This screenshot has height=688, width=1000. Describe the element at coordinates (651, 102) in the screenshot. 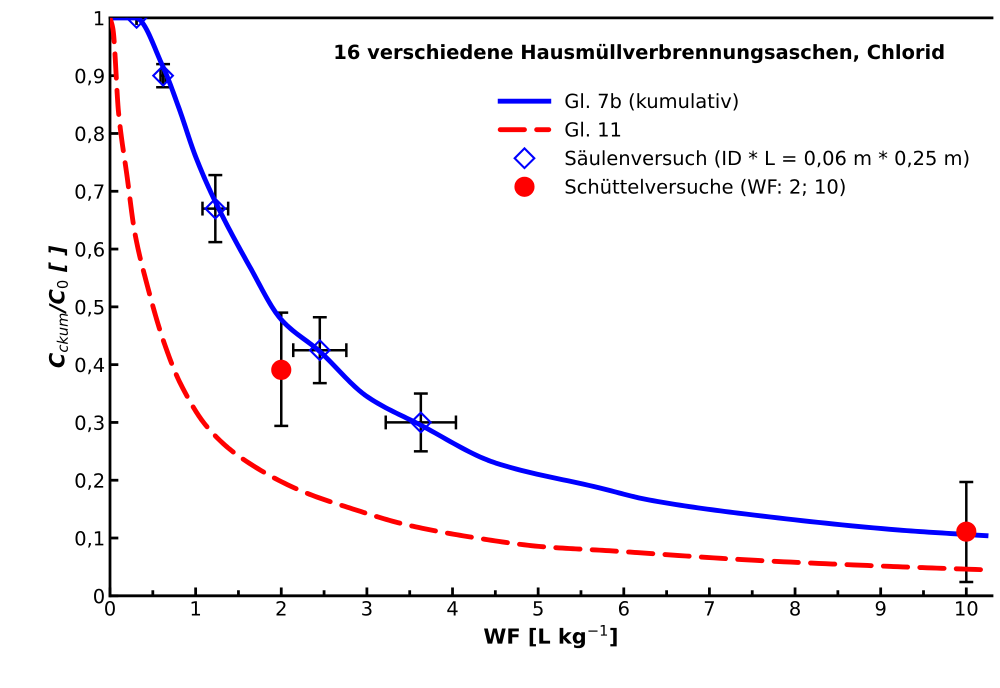

I see `legend-label: Gl. 7b (kumulativ)` at that location.